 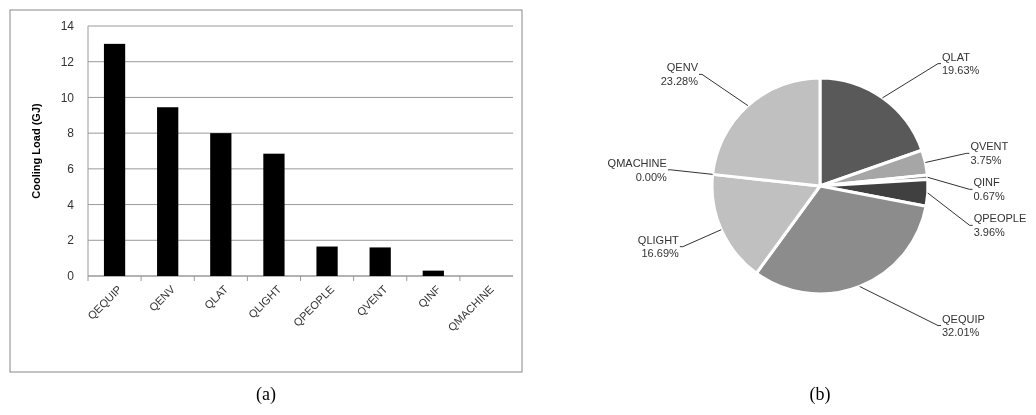 What do you see at coordinates (71, 169) in the screenshot?
I see `y-tick-label: 6` at bounding box center [71, 169].